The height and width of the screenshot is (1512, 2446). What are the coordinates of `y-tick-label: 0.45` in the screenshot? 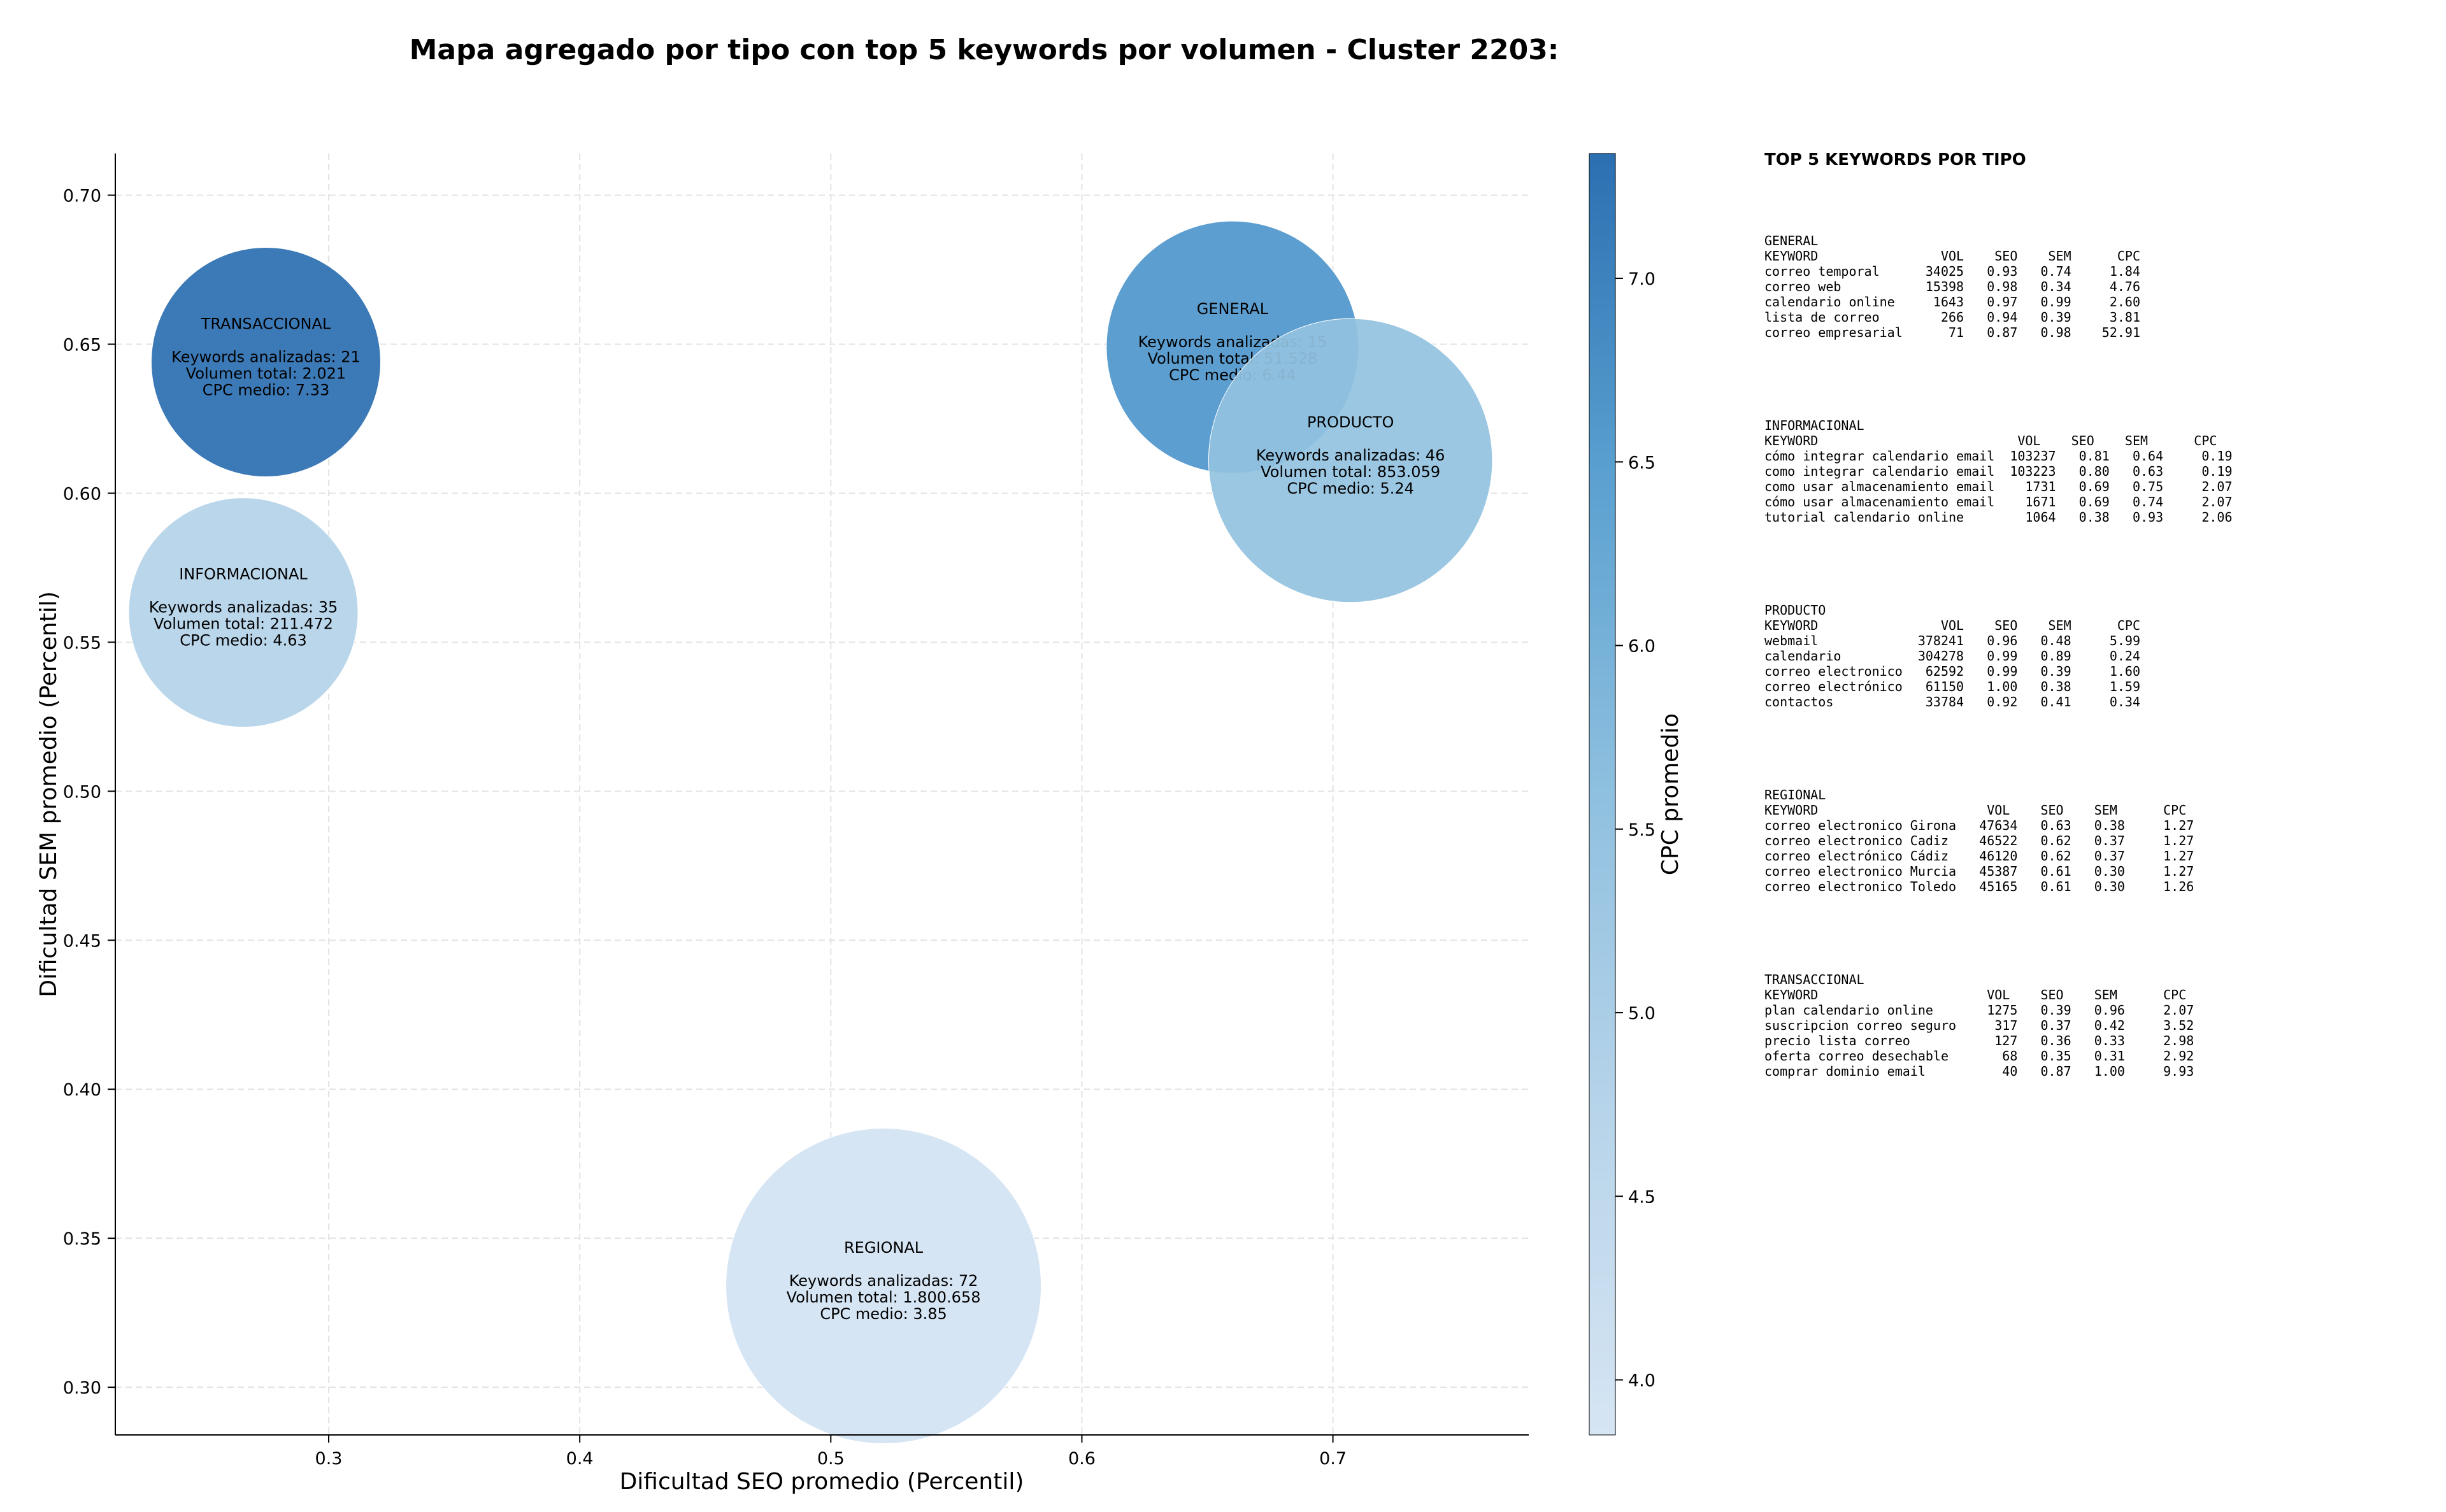 It's located at (82, 941).